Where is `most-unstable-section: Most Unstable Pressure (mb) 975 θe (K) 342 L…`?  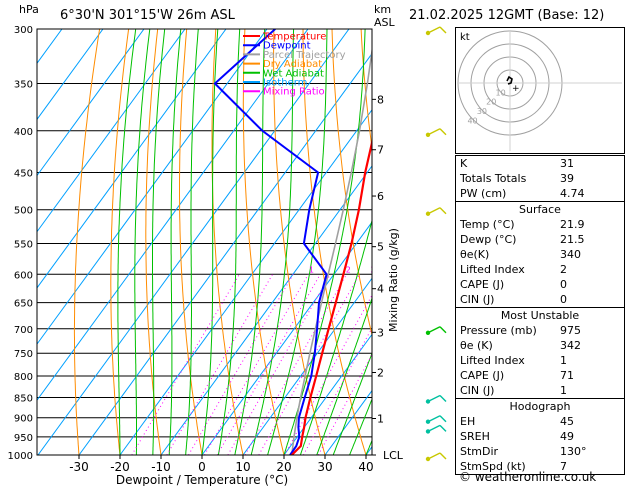
most-unstable-section: Most Unstable Pressure (mb) 975 θe (K) 342 L… is located at coordinates (540, 352).